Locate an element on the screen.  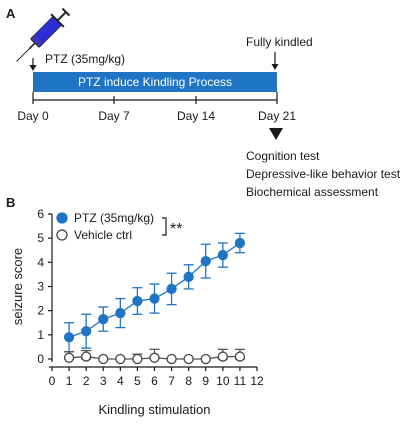
test-item: Depressive-like behavior test is located at coordinates (323, 174).